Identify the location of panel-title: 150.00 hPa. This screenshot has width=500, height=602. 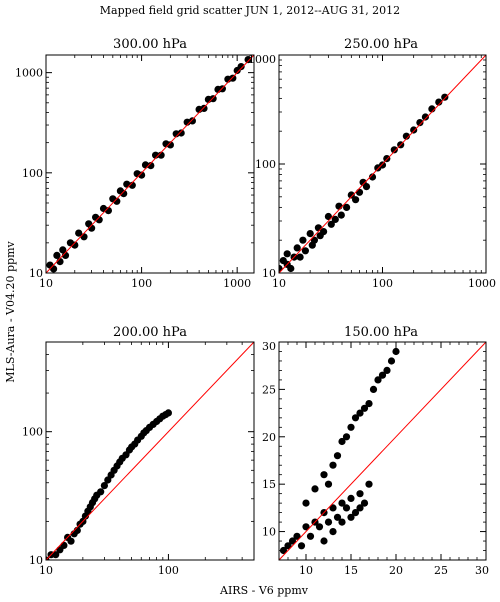
(381, 332).